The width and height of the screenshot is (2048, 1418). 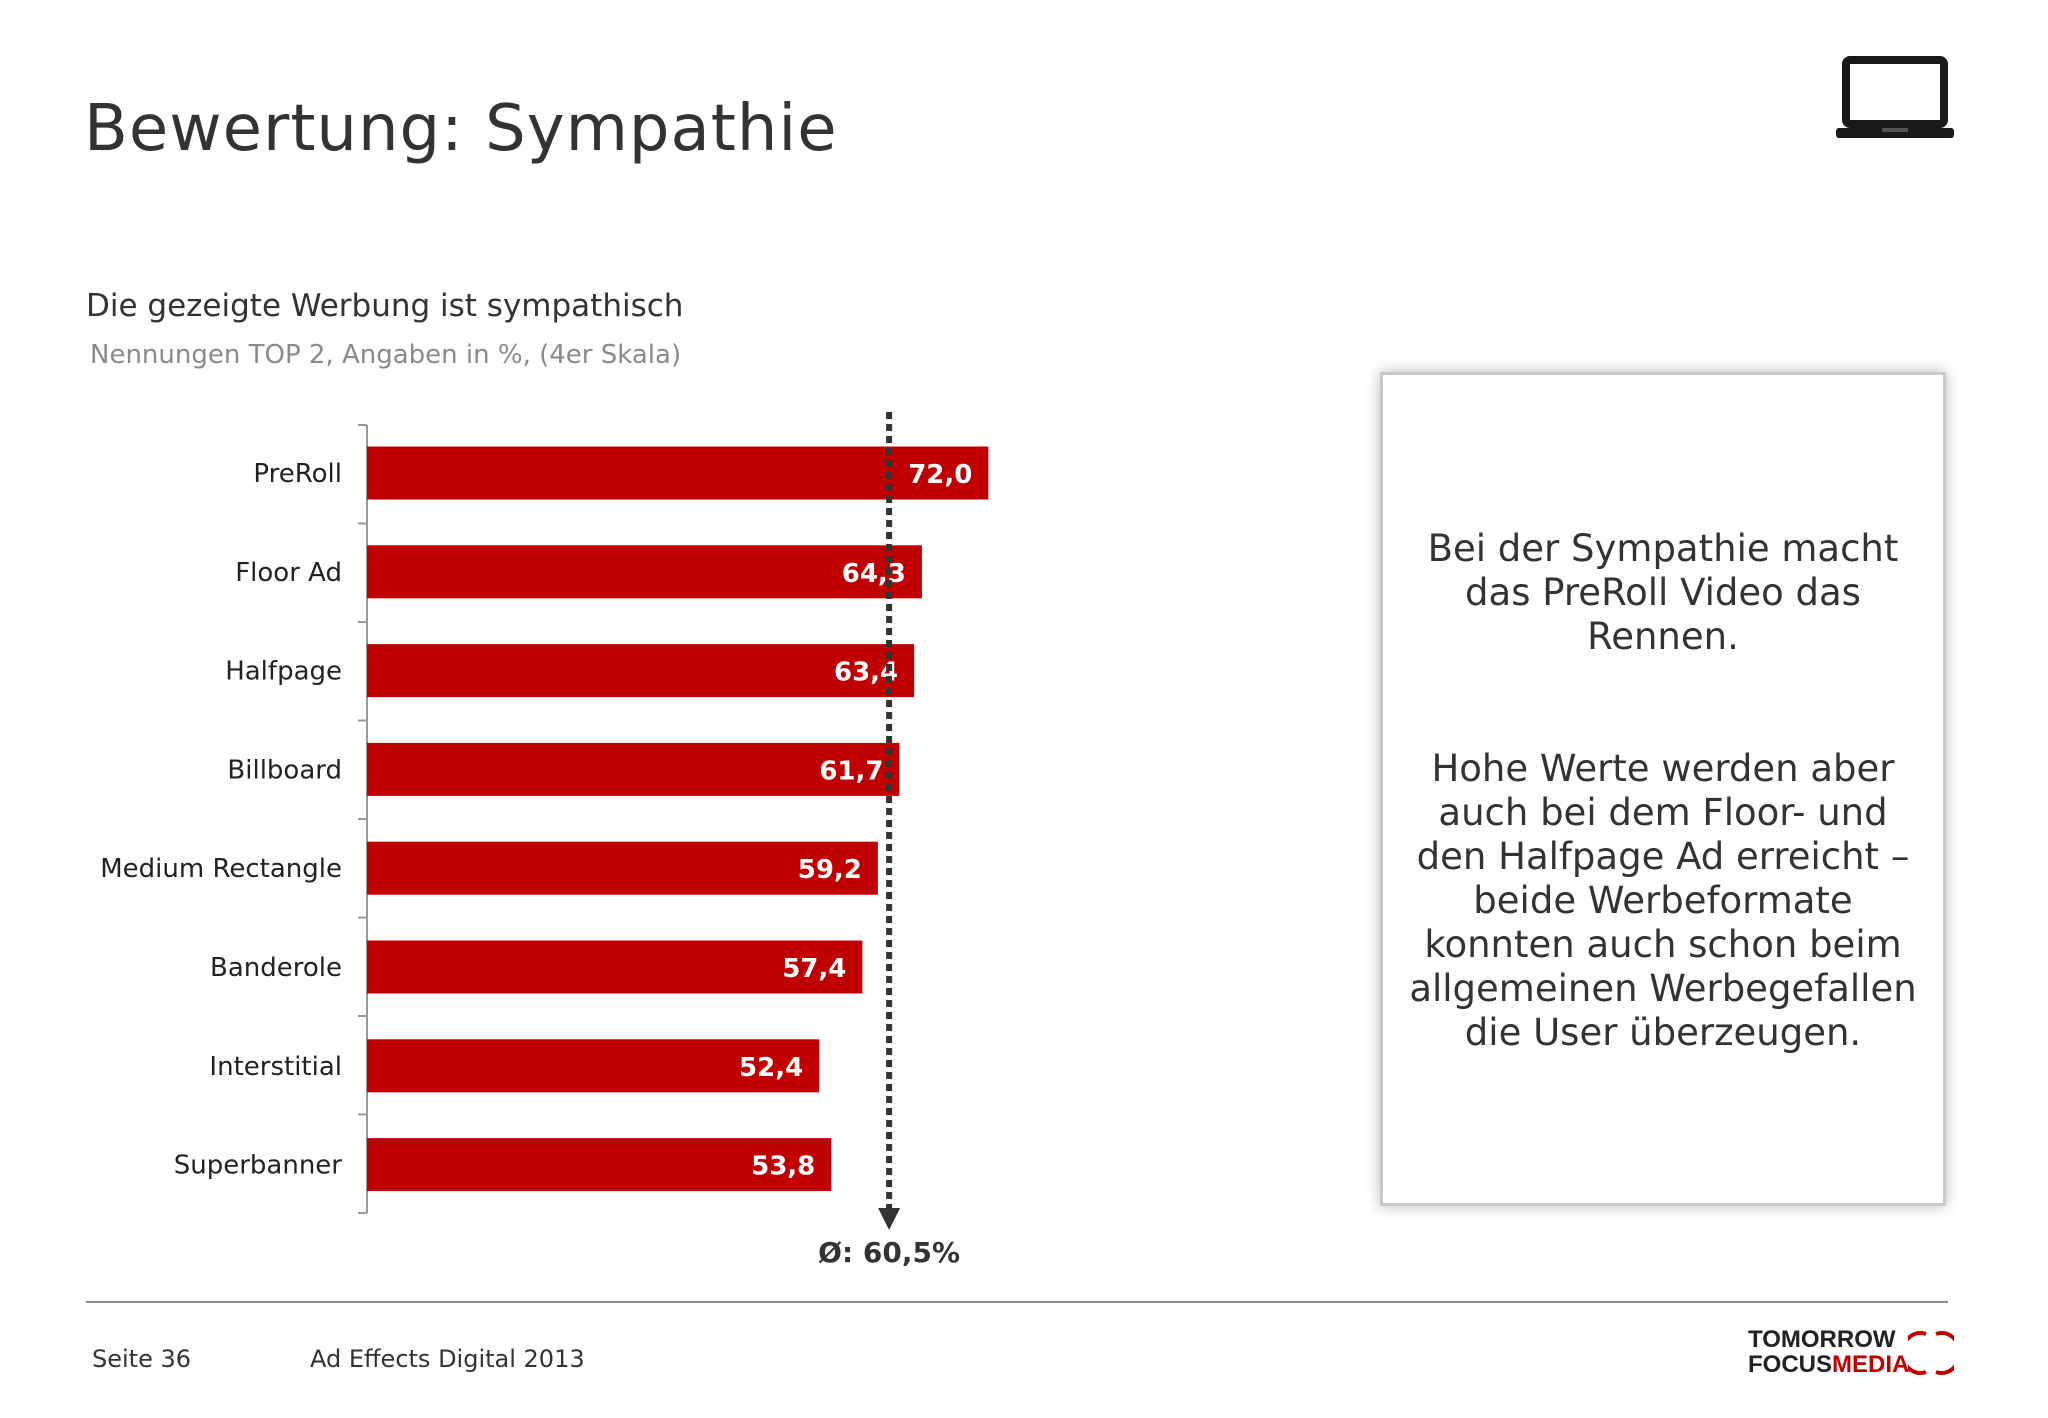 What do you see at coordinates (874, 574) in the screenshot?
I see `data-label: 64,3` at bounding box center [874, 574].